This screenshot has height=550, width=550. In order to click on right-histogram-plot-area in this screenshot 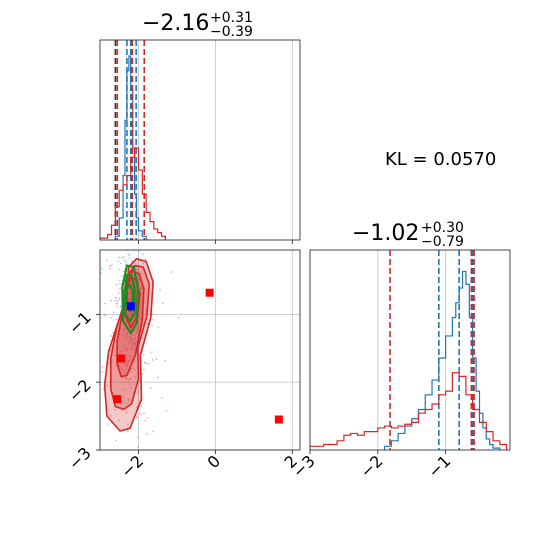, I will do `click(409, 350)`.